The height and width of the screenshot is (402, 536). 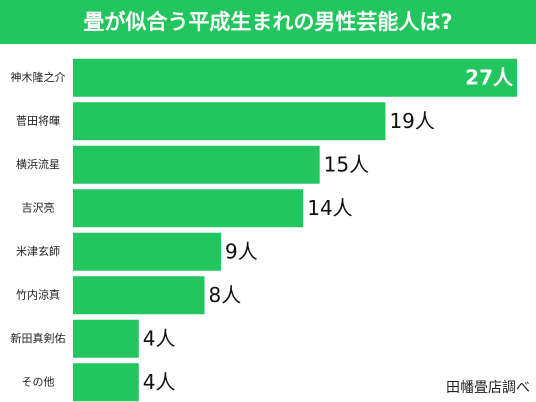 I want to click on value-label: 14人, so click(x=329, y=208).